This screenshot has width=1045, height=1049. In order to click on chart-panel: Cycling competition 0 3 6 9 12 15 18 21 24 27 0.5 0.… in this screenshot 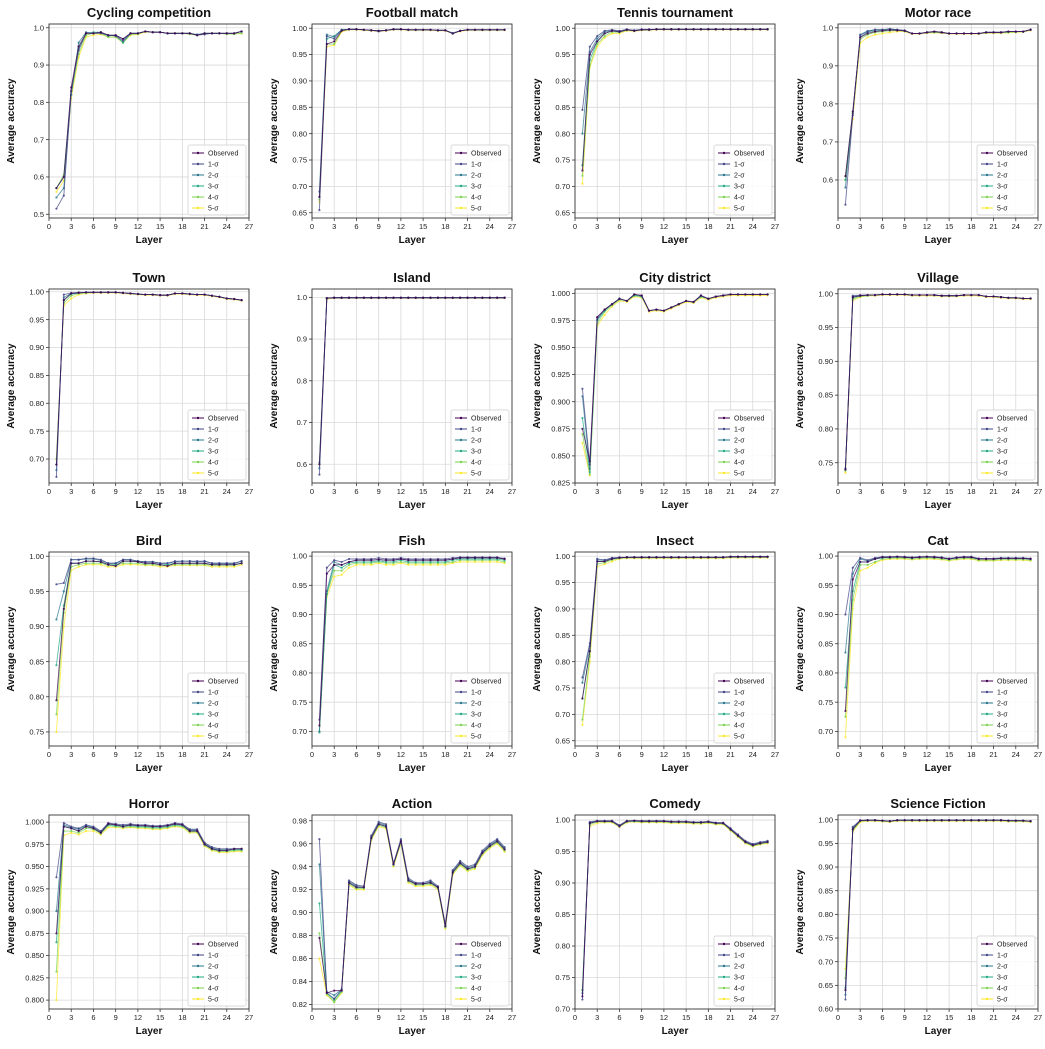, I will do `click(129, 125)`.